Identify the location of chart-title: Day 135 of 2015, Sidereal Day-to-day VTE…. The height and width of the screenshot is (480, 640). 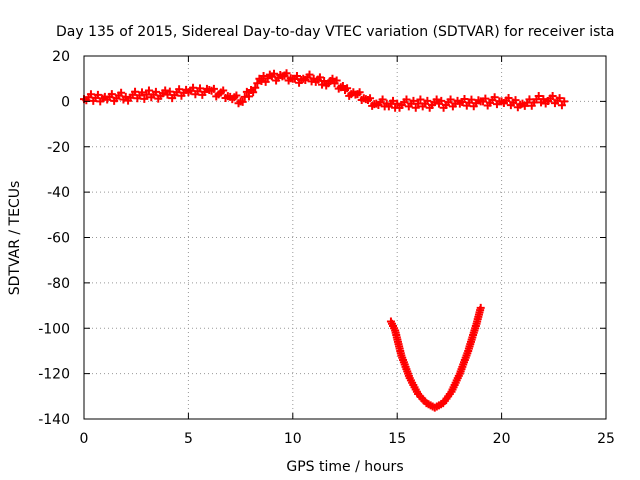
(335, 32).